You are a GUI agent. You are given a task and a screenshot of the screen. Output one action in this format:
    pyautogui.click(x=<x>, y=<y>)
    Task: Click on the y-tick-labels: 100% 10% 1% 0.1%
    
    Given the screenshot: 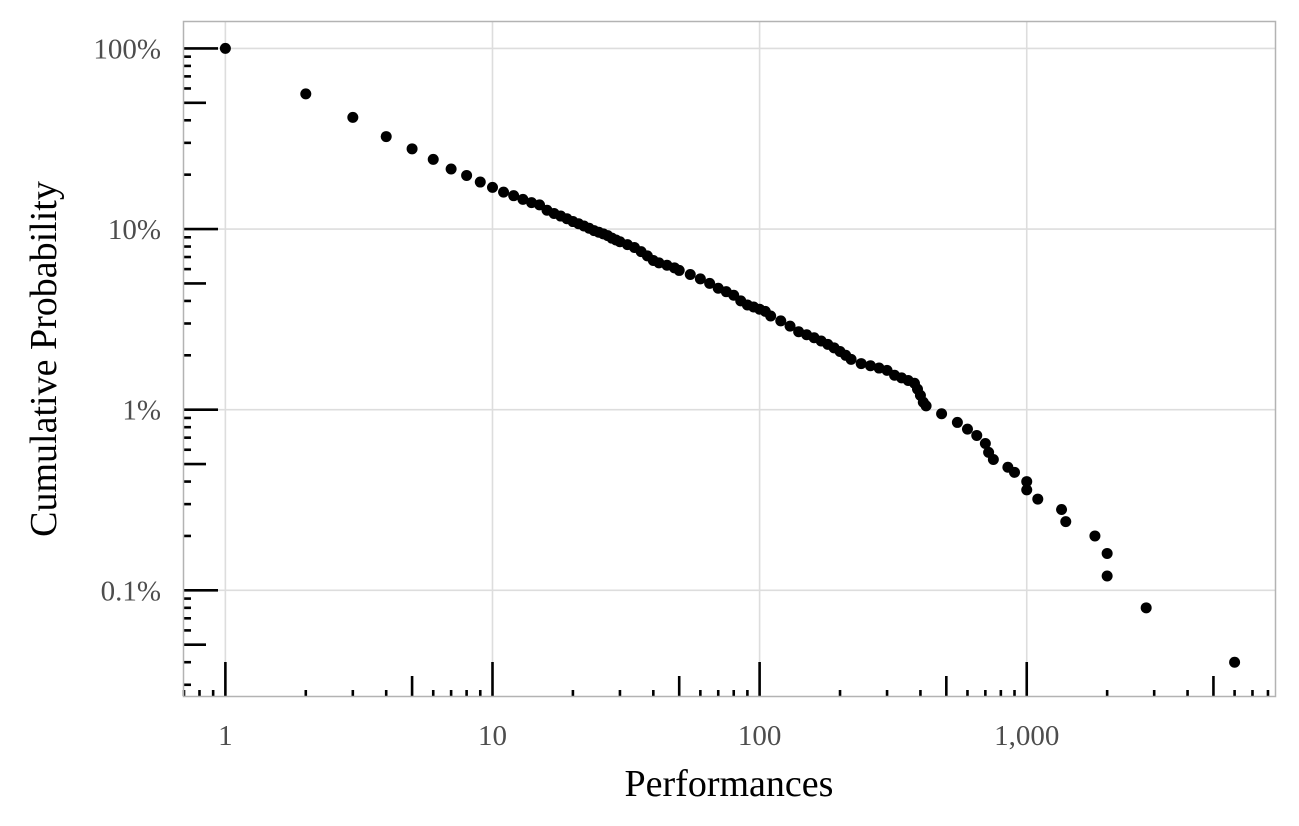 What is the action you would take?
    pyautogui.click(x=127, y=320)
    